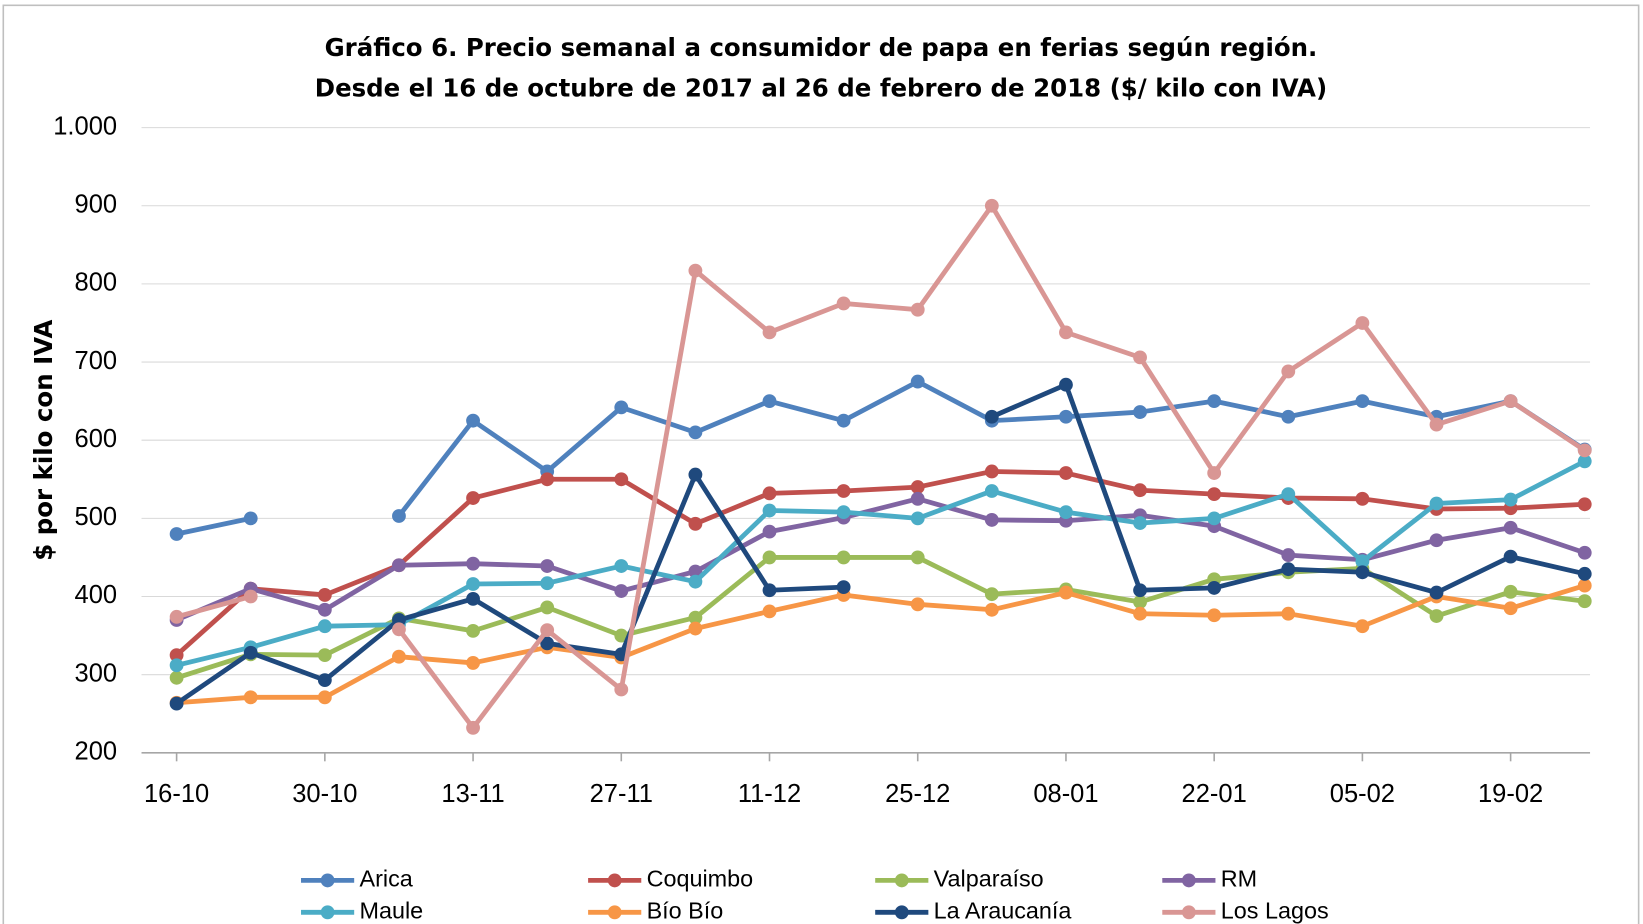 The width and height of the screenshot is (1643, 924). I want to click on legend-label: Bío Bío, so click(685, 910).